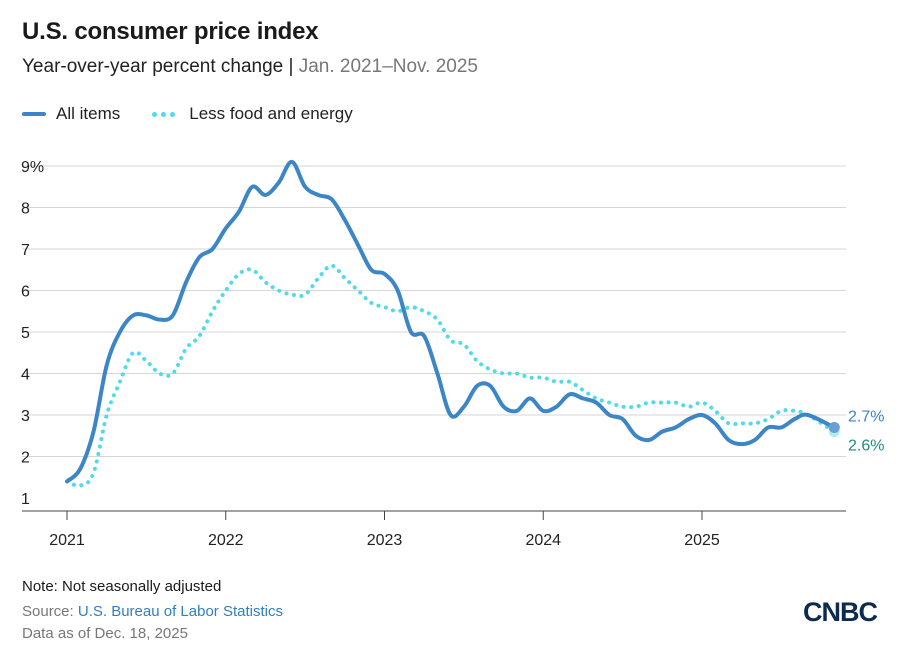 The width and height of the screenshot is (905, 655). Describe the element at coordinates (834, 427) in the screenshot. I see `end-marker-all-items` at that location.